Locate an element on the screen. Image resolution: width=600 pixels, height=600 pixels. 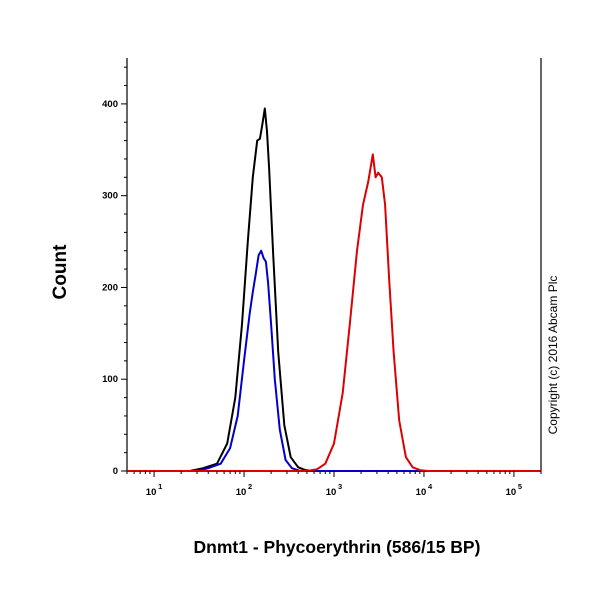
x-tick-exponent: 2 is located at coordinates (250, 486).